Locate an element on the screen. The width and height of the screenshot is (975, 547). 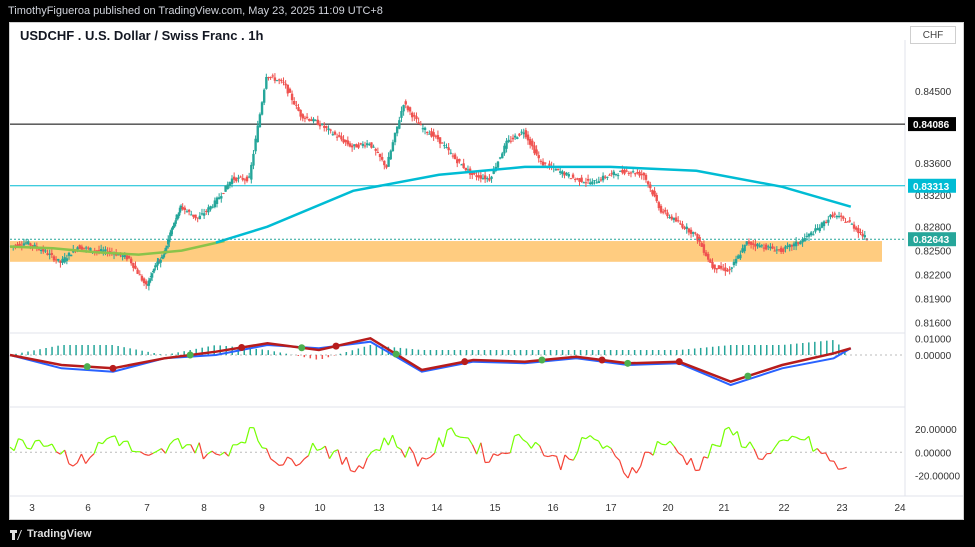
time-tick-label: 7 is located at coordinates (147, 508).